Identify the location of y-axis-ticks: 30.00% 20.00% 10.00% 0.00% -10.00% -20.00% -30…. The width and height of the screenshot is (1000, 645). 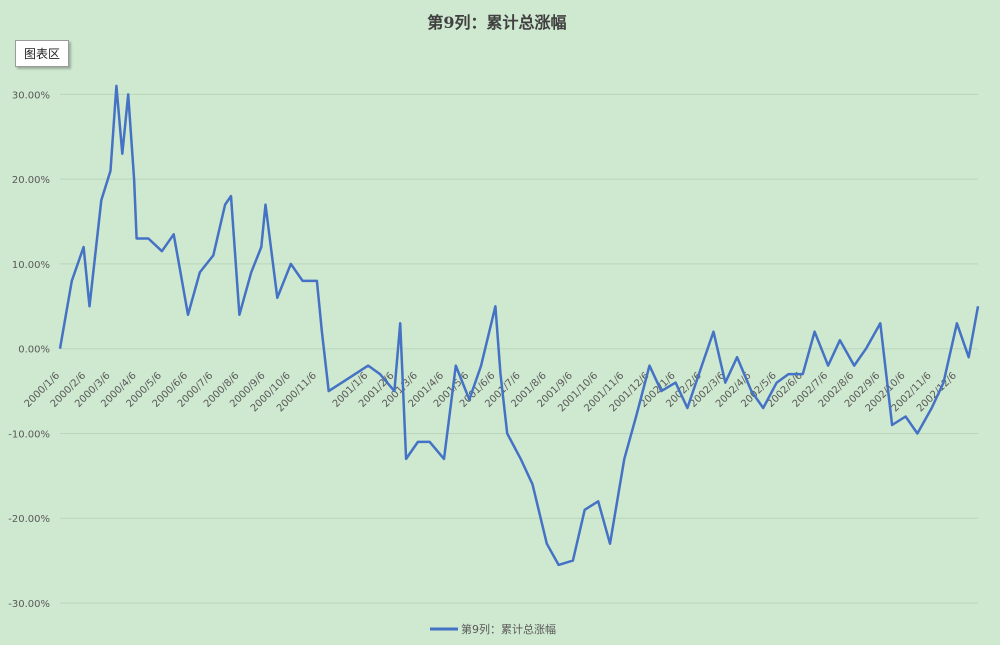
(29, 350).